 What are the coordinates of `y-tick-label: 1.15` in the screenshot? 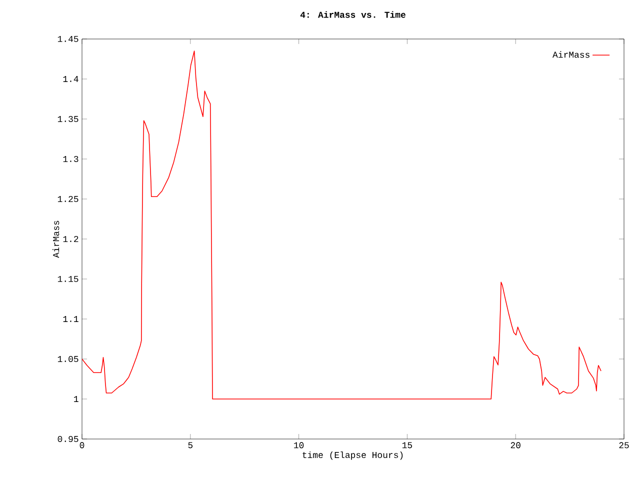 It's located at (68, 279).